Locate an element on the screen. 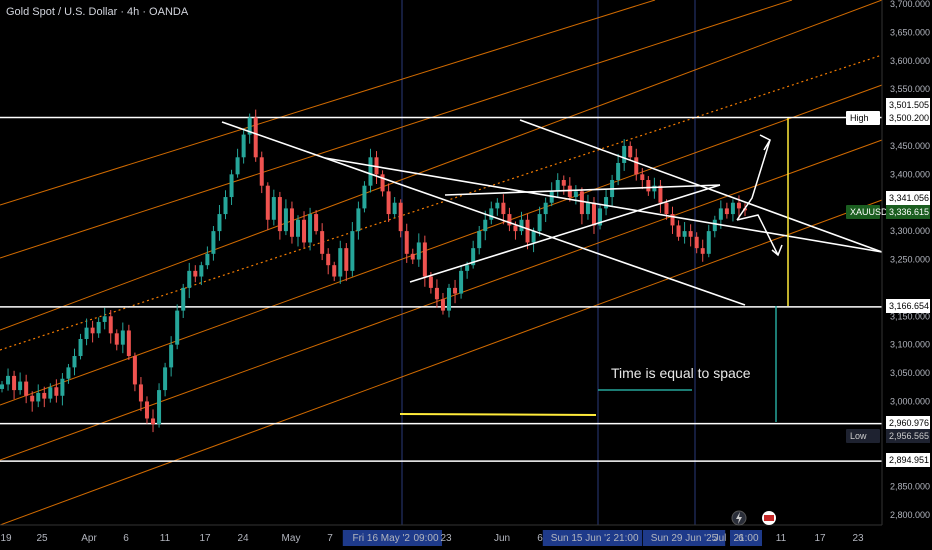 This screenshot has height=550, width=932. flag-glyph is located at coordinates (769, 518).